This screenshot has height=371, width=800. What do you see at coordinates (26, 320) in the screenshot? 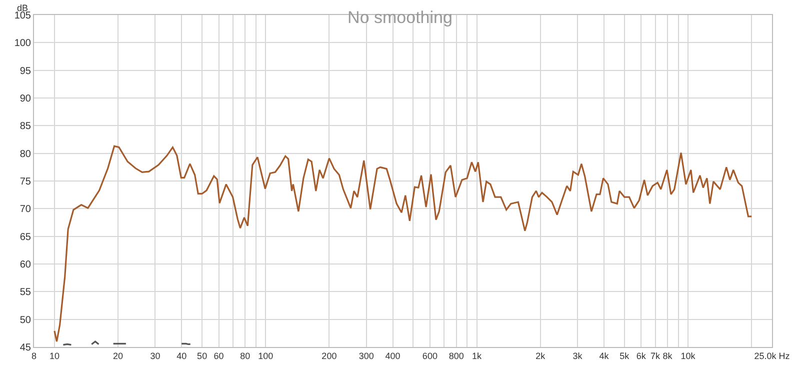
I see `y-tick-label: 50` at bounding box center [26, 320].